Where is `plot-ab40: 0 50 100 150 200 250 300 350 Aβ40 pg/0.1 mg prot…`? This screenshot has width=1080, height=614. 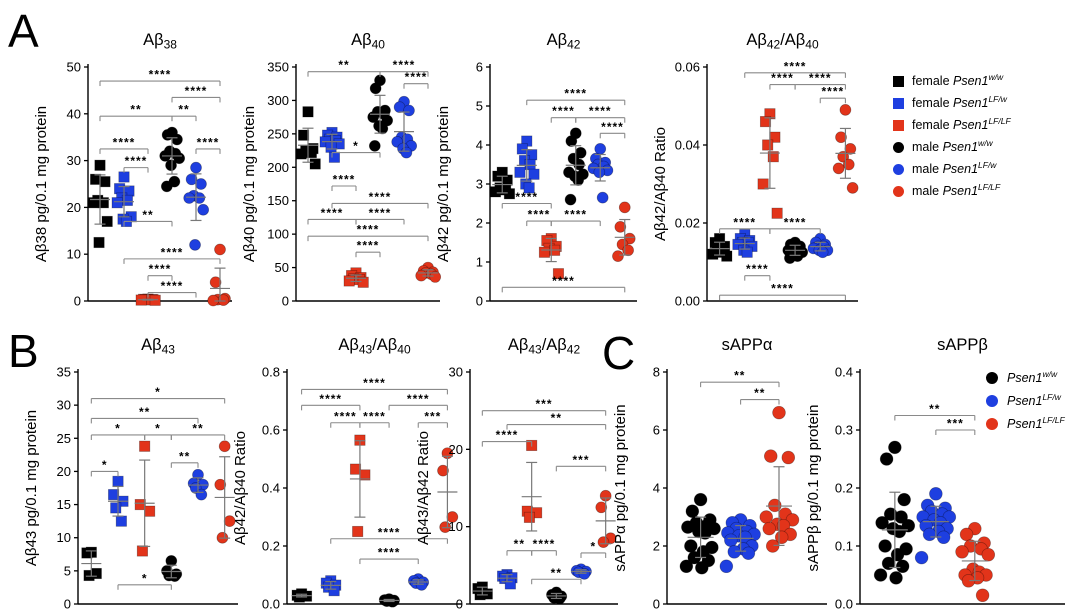
plot-ab40: 0 50 100 150 200 250 300 350 Aβ40 pg/0.1 mg prot… is located at coordinates (341, 170).